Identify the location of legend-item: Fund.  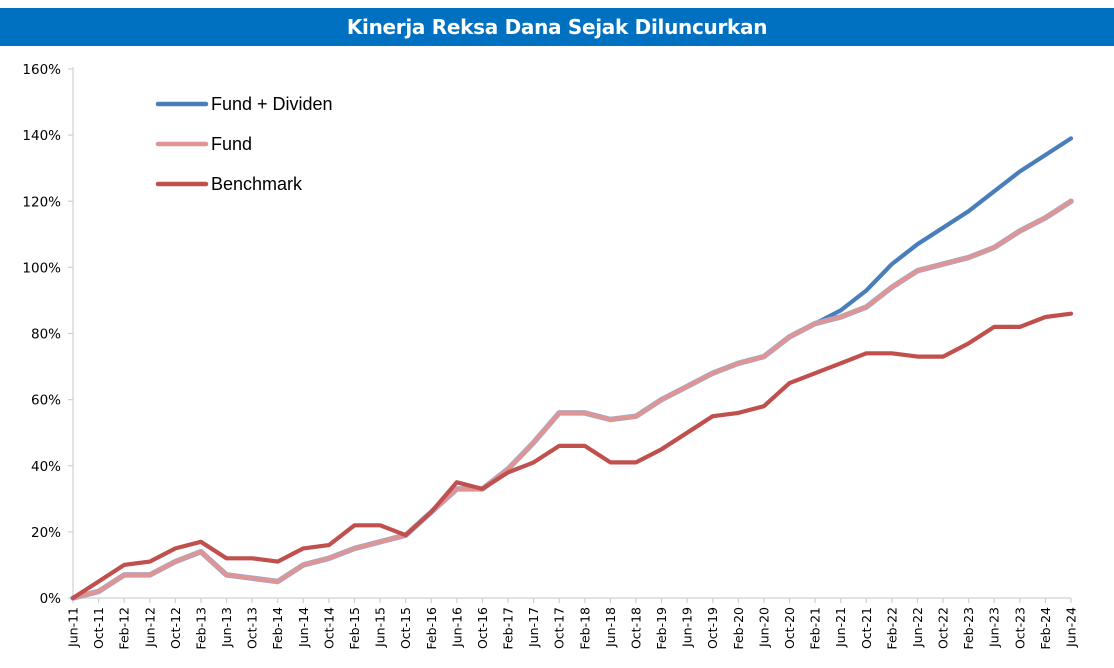
(203, 144).